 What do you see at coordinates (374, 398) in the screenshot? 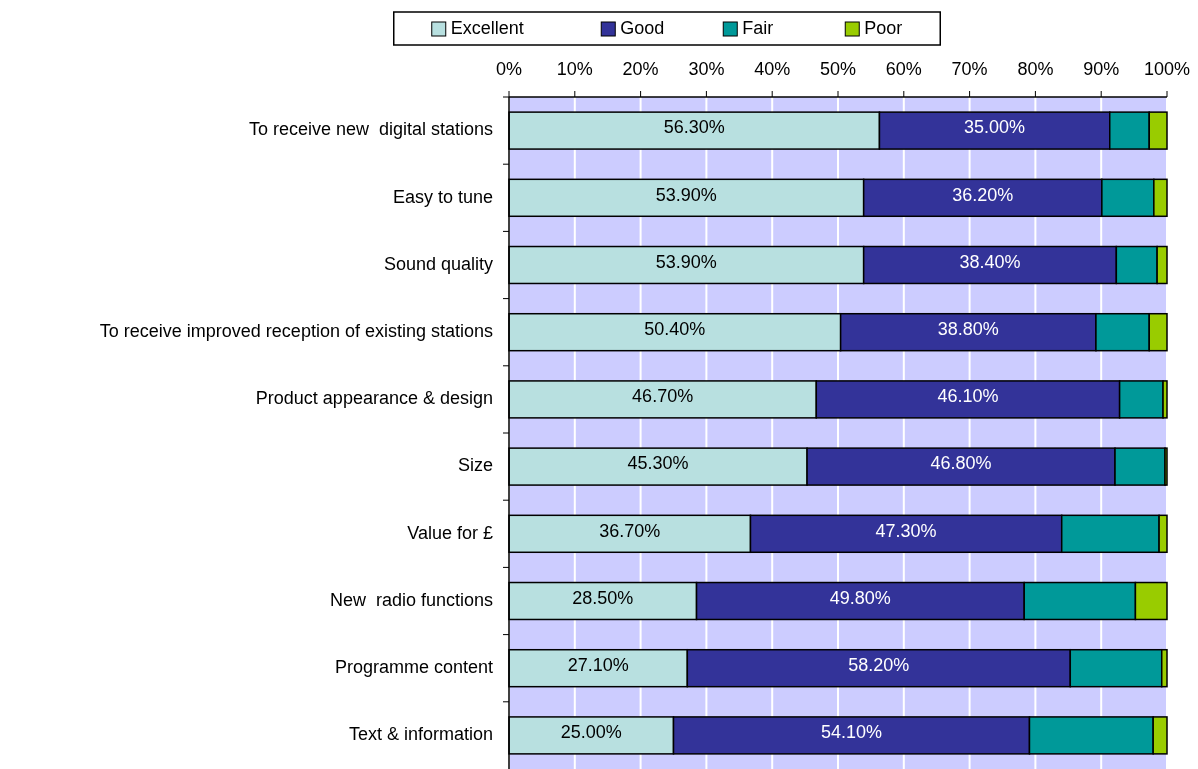
I see `y-tick-label: Product appearance & design` at bounding box center [374, 398].